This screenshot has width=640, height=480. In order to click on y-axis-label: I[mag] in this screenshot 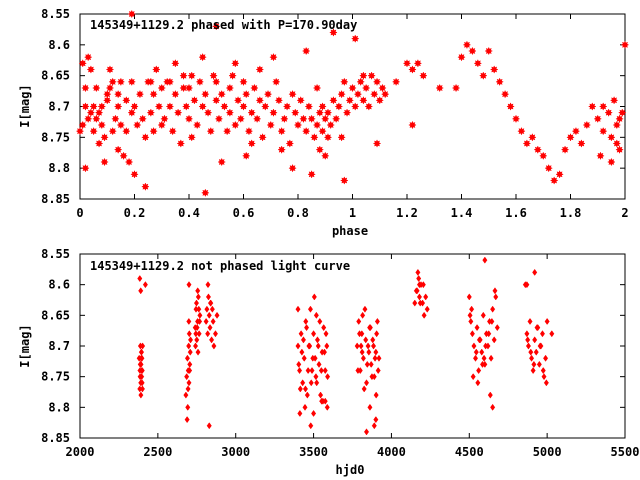, I will do `click(25, 105)`.